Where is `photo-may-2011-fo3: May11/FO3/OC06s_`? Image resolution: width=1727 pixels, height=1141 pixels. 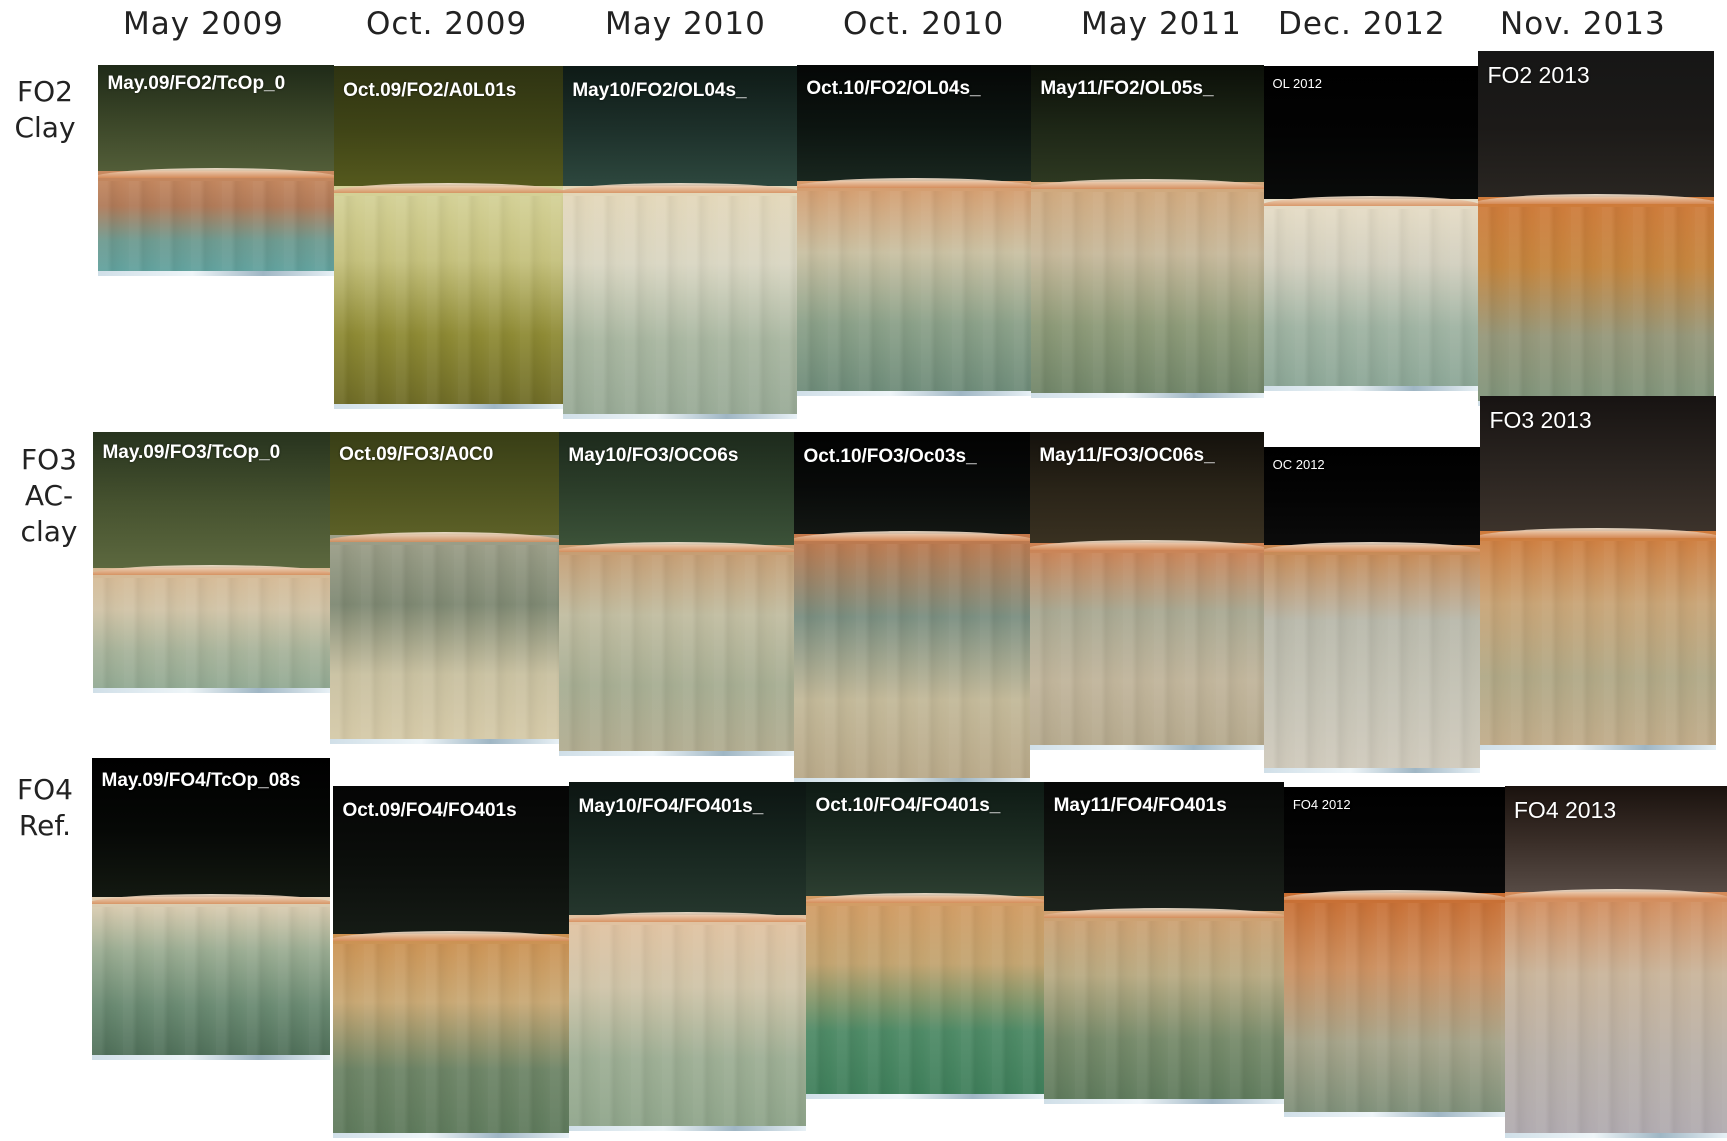 photo-may-2011-fo3: May11/FO3/OC06s_ is located at coordinates (1147, 591).